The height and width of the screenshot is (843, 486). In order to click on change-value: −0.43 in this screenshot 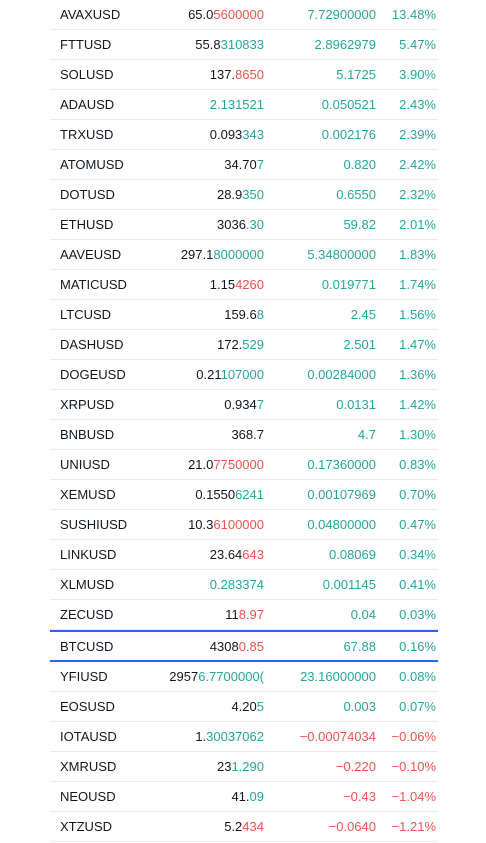, I will do `click(359, 796)`.